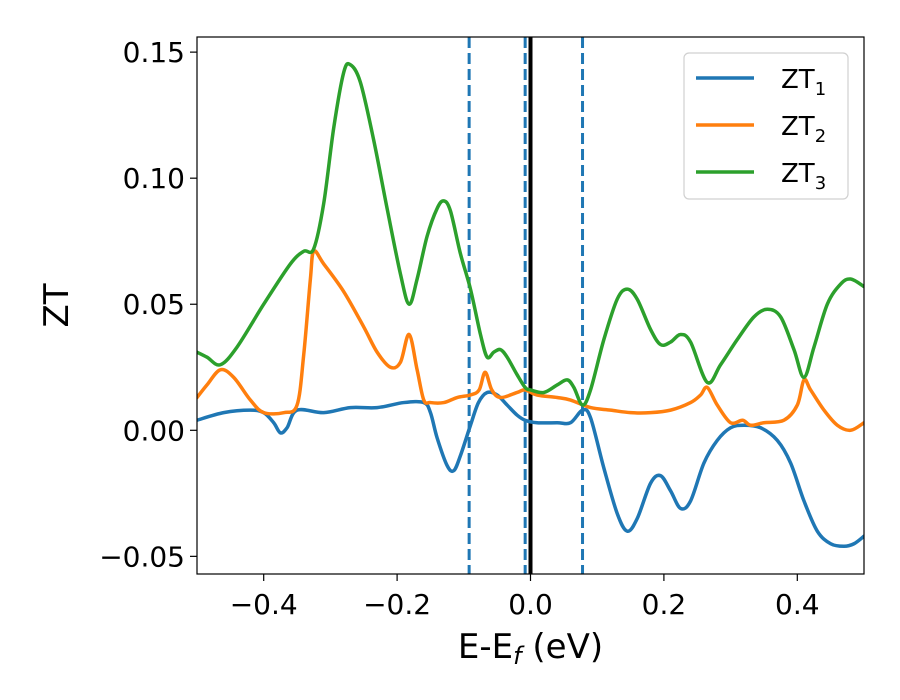 This screenshot has height=700, width=900. I want to click on legend-box, so click(766, 126).